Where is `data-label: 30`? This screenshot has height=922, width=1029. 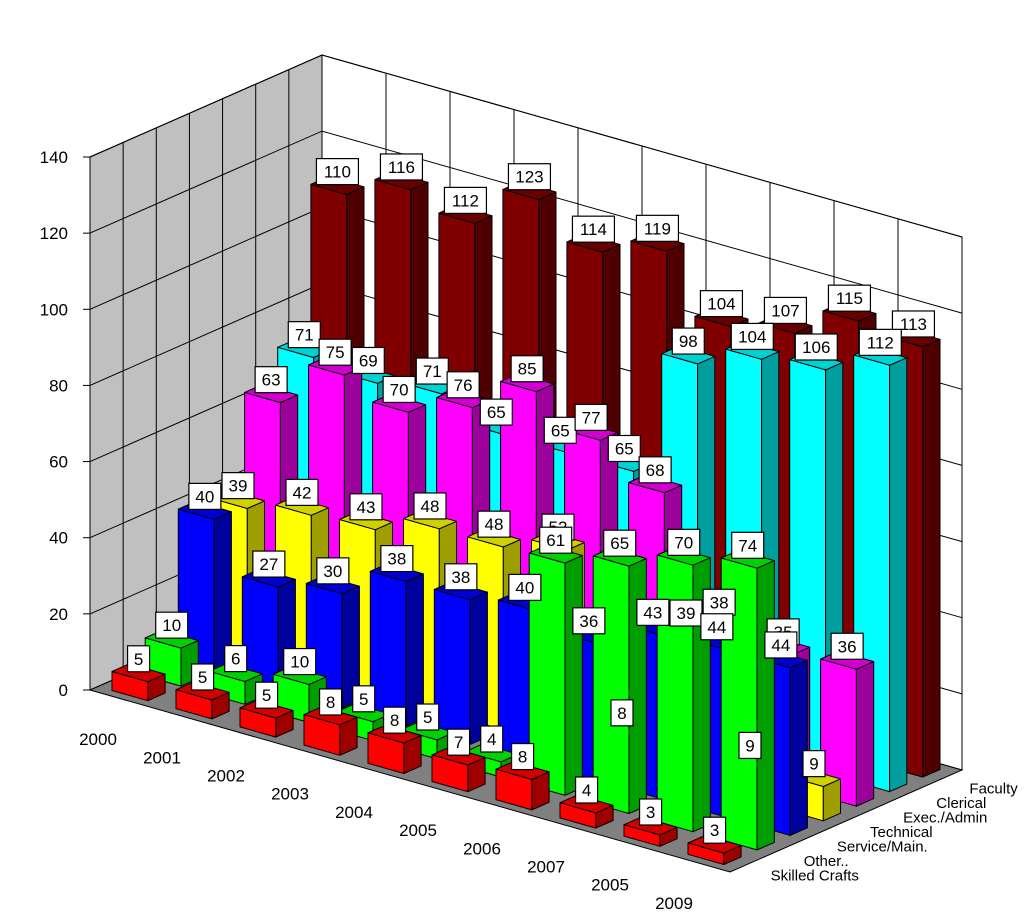
data-label: 30 is located at coordinates (333, 571).